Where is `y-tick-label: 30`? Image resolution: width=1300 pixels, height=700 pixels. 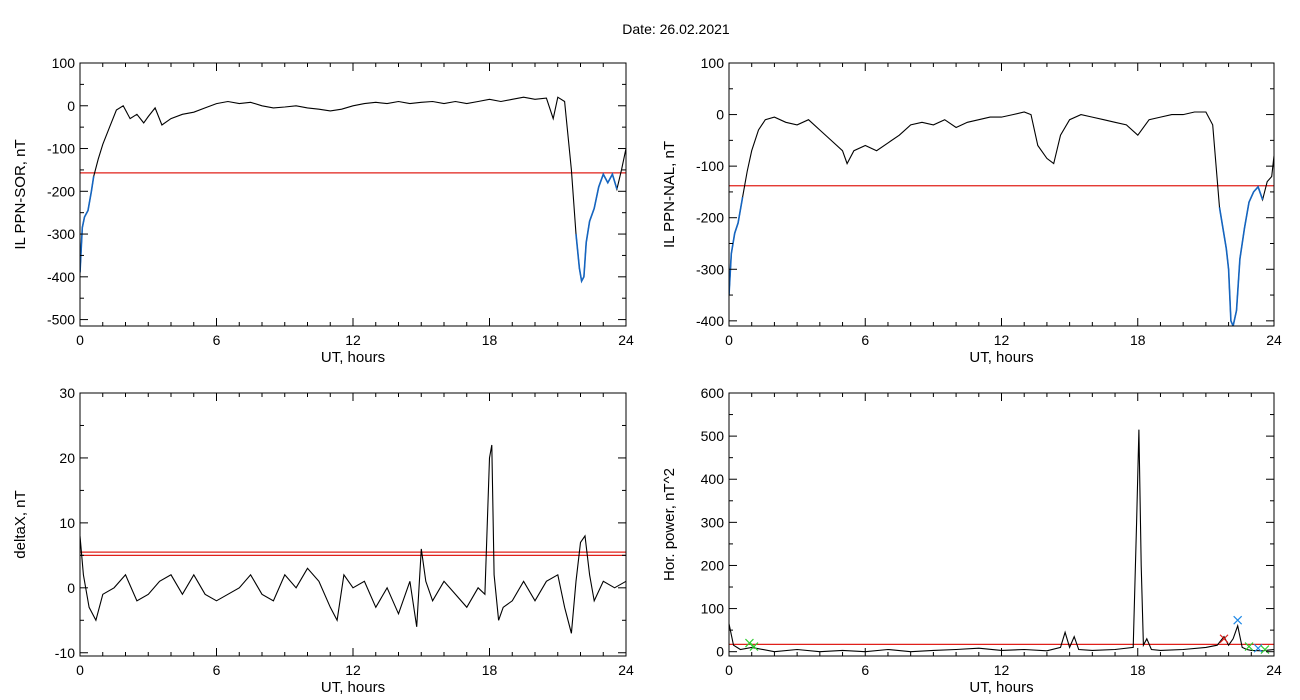
y-tick-label: 30 is located at coordinates (67, 393).